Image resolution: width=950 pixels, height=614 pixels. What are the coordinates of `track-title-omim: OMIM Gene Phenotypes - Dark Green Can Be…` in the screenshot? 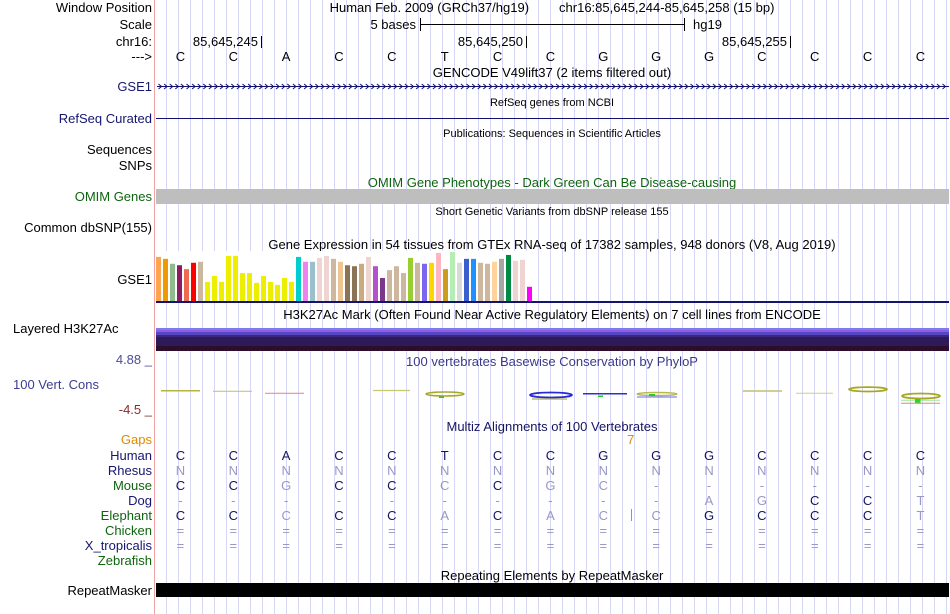 It's located at (552, 182).